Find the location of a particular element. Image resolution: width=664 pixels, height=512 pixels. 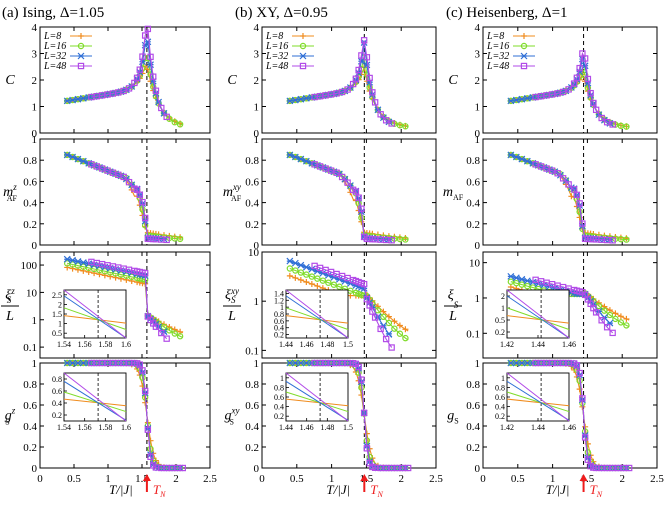

x-tick-label: 0 is located at coordinates (40, 479).